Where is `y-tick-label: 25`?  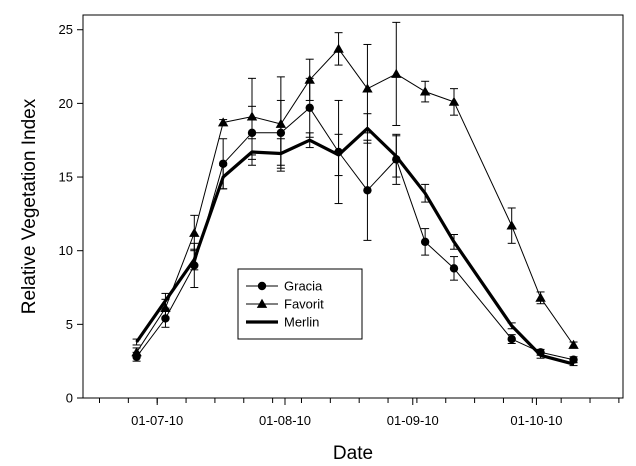
y-tick-label: 25 is located at coordinates (66, 29).